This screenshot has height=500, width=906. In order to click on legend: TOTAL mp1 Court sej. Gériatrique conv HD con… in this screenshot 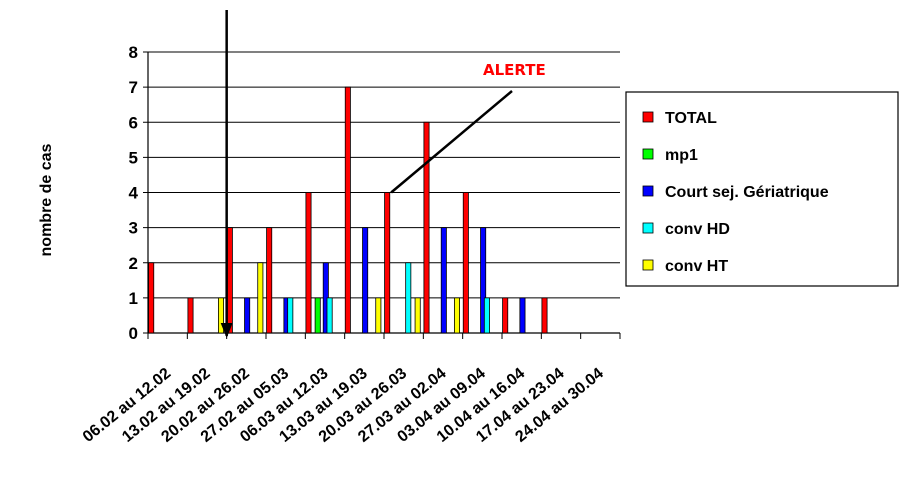, I will do `click(762, 189)`.